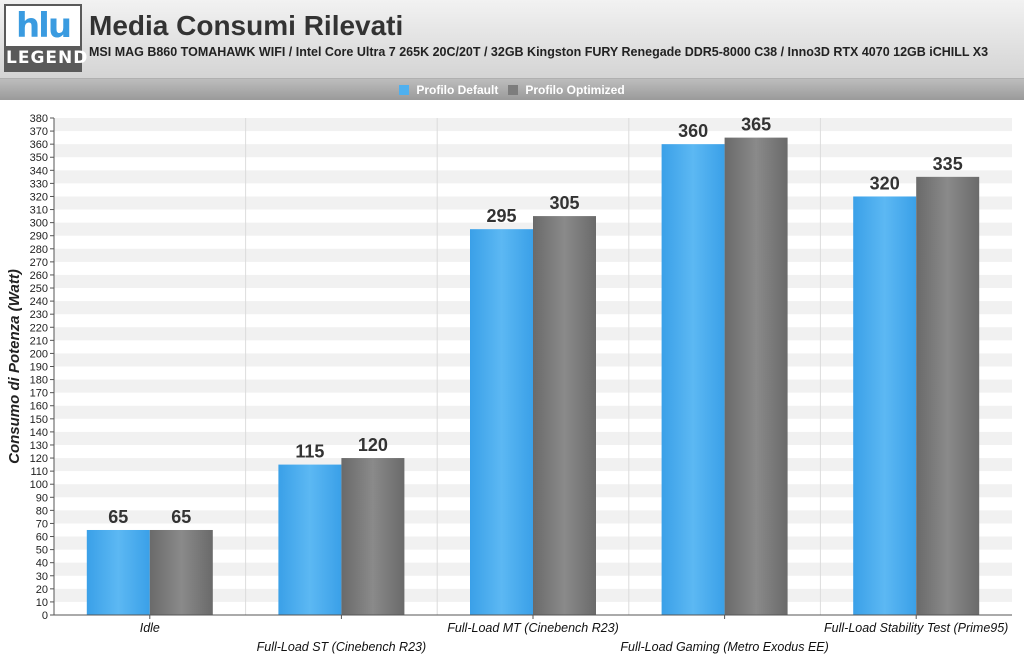 The image size is (1024, 660). What do you see at coordinates (756, 125) in the screenshot?
I see `bar-value-label: 365` at bounding box center [756, 125].